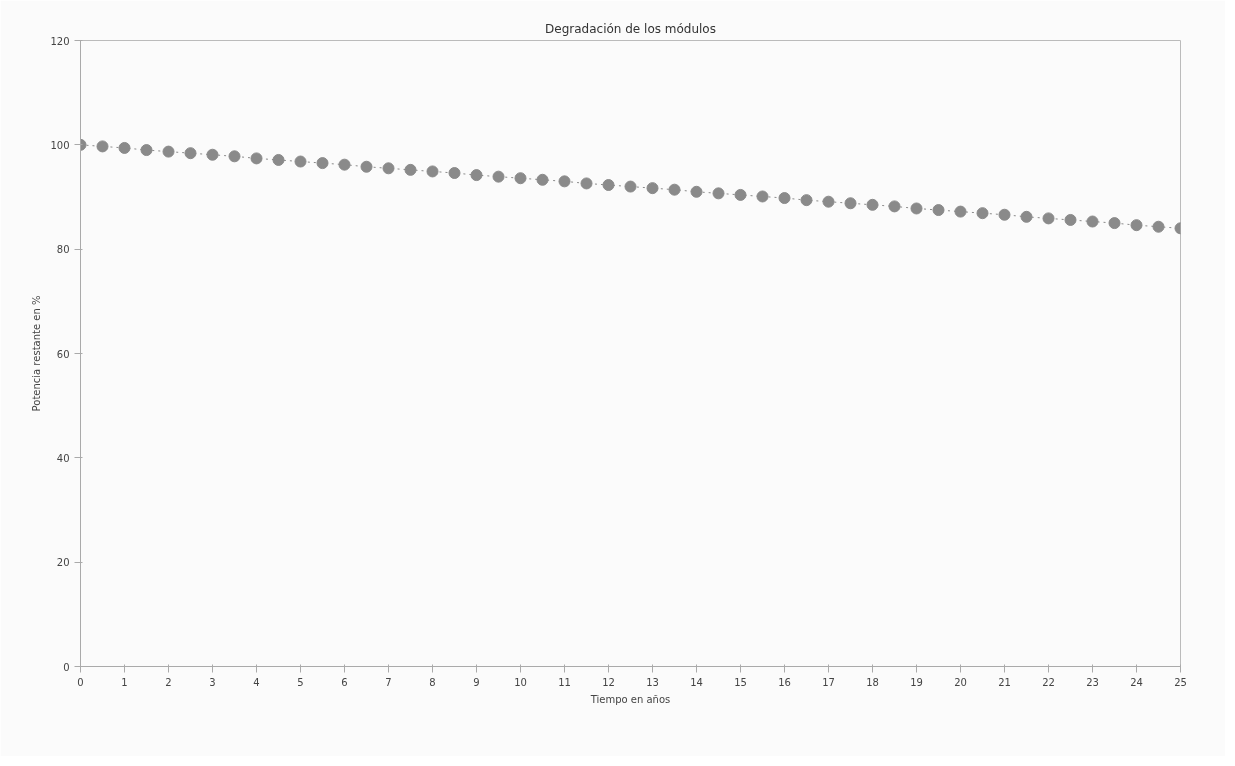  I want to click on x-tick-label: 21, so click(1004, 682).